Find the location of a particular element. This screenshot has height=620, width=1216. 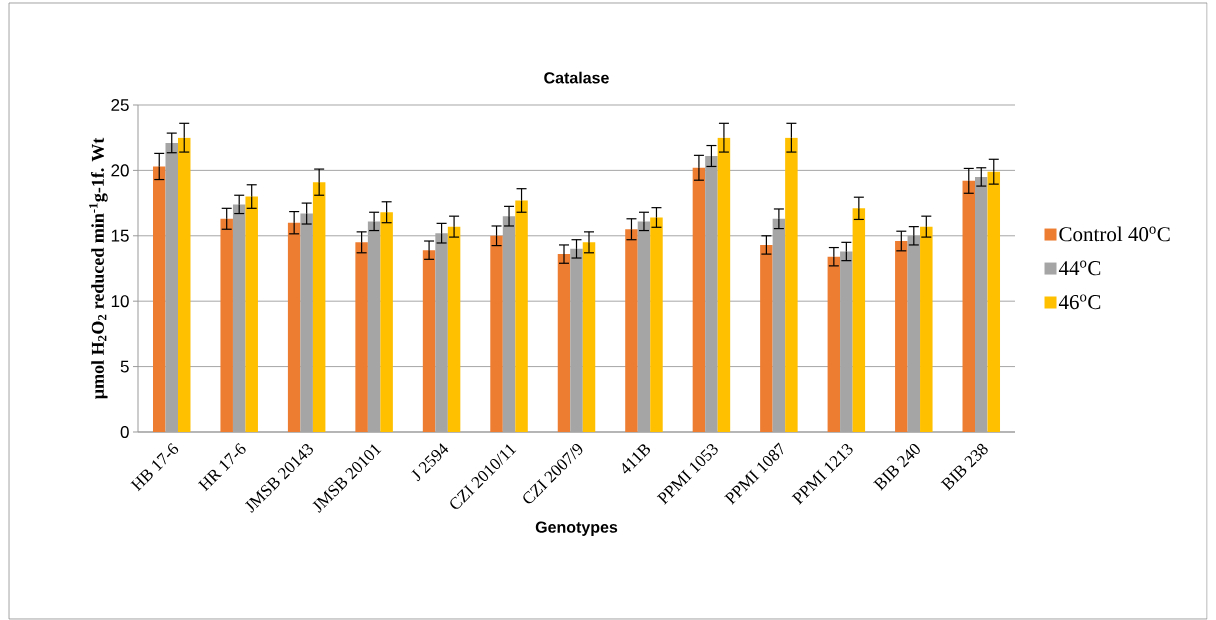

legend-label: Control 40$^{o}$C is located at coordinates (1114, 234).